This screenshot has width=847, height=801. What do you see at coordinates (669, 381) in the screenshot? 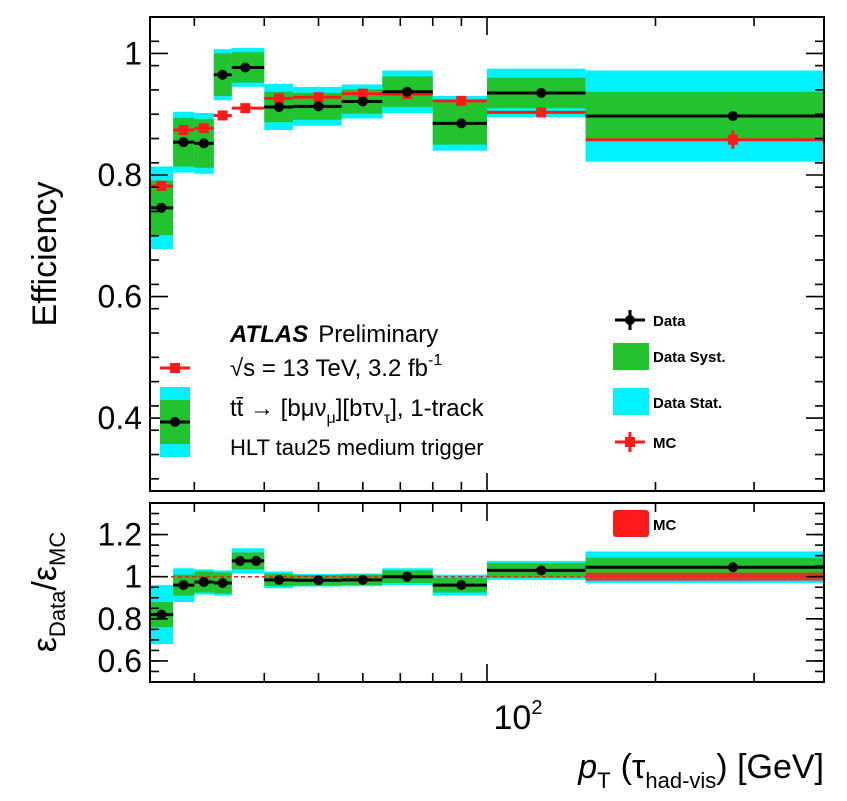
I see `legend: Data Data Syst. Data Stat. MC` at bounding box center [669, 381].